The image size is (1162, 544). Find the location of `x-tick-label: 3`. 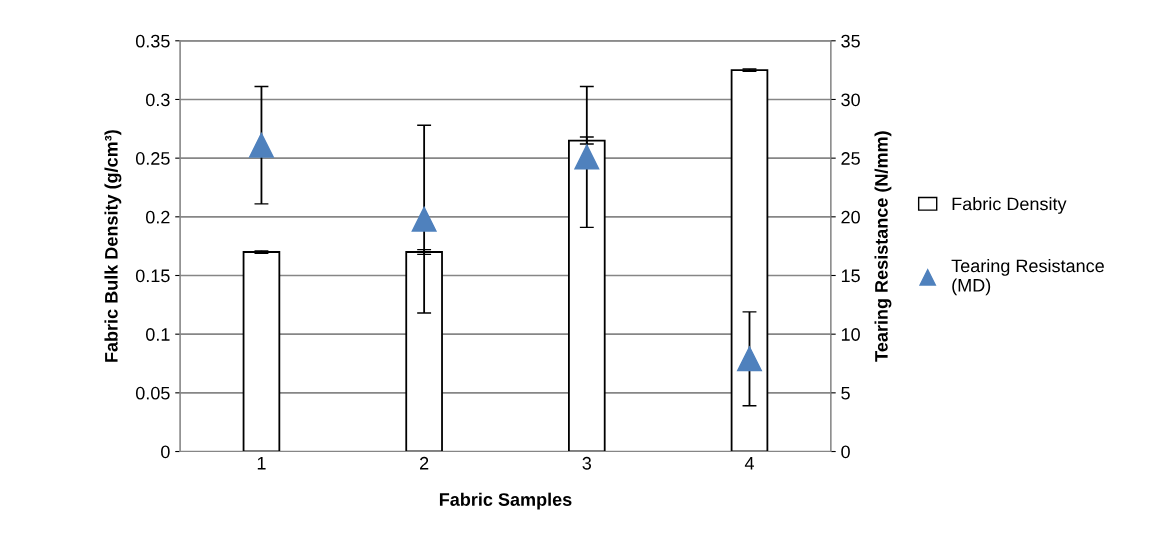

x-tick-label: 3 is located at coordinates (587, 463).